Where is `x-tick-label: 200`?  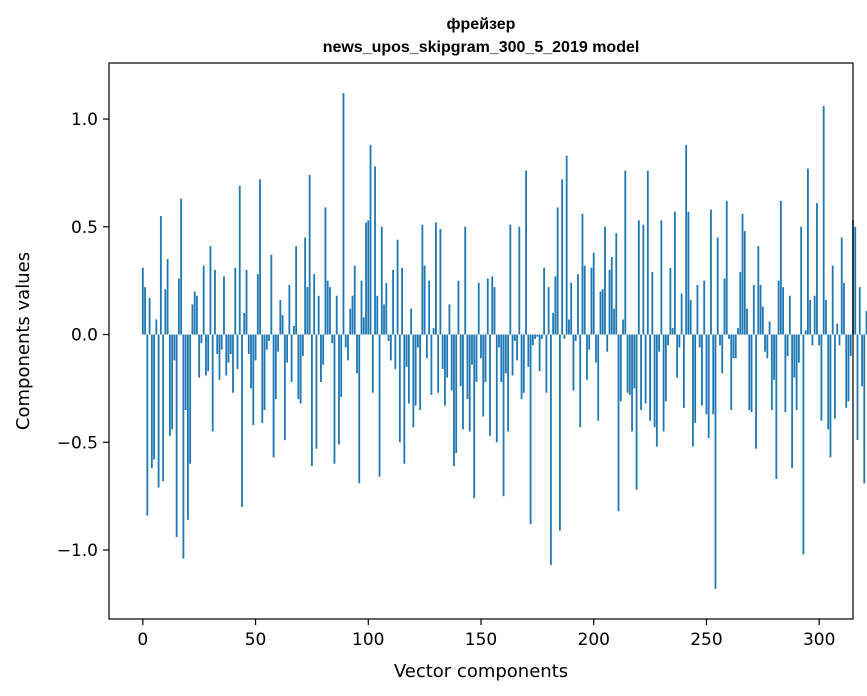 x-tick-label: 200 is located at coordinates (594, 640).